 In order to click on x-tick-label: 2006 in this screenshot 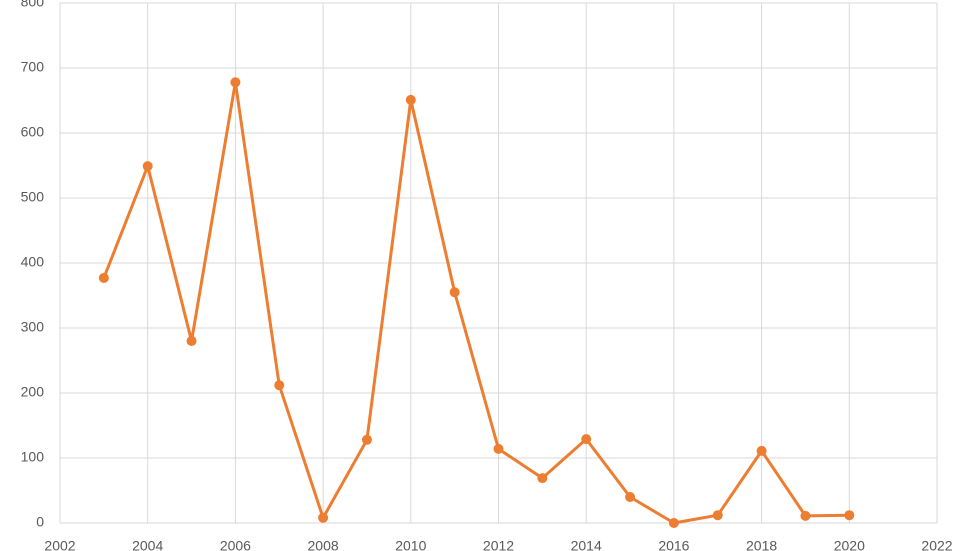, I will do `click(235, 544)`.